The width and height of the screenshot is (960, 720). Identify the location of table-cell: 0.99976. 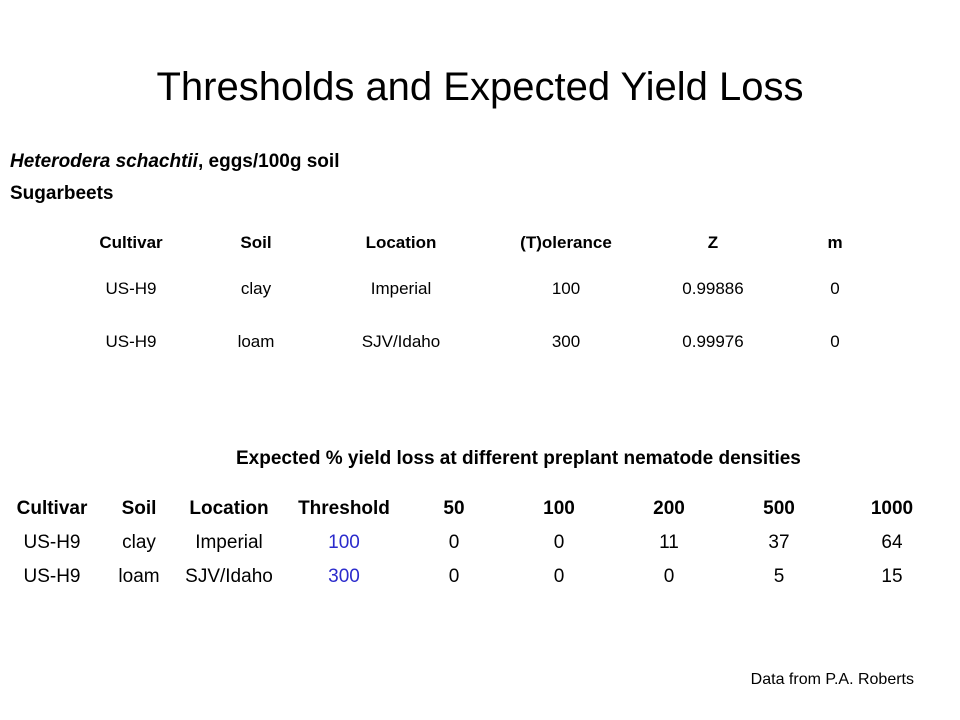
(713, 341).